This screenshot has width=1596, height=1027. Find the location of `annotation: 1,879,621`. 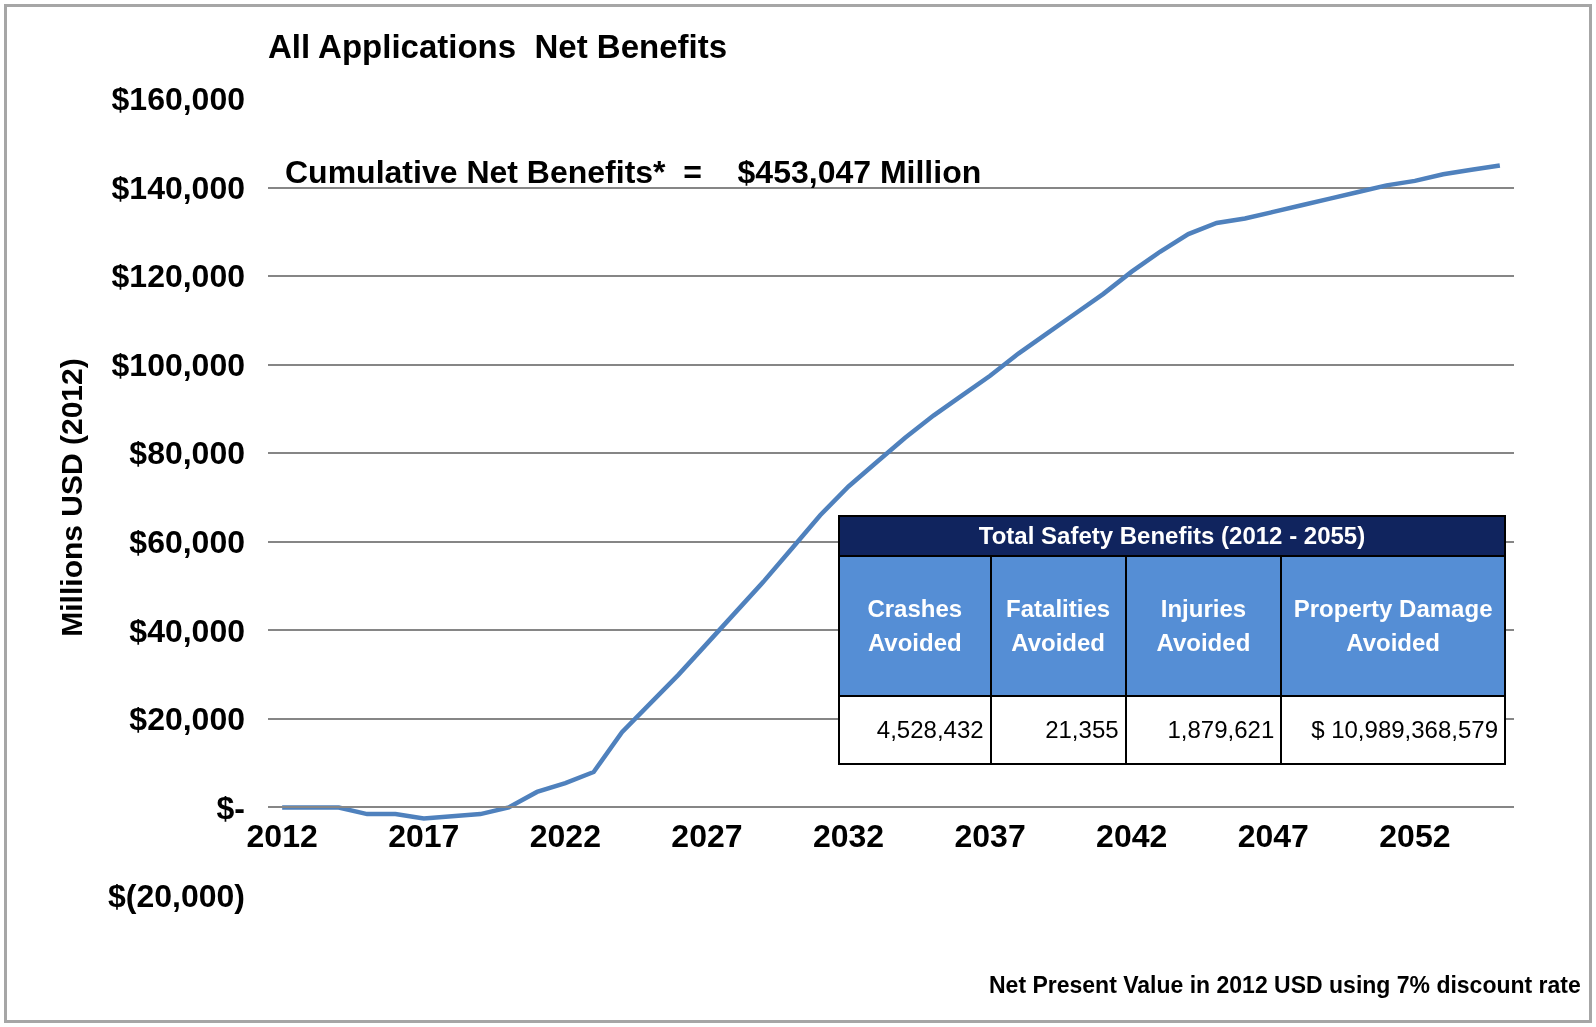

annotation: 1,879,621 is located at coordinates (1203, 730).